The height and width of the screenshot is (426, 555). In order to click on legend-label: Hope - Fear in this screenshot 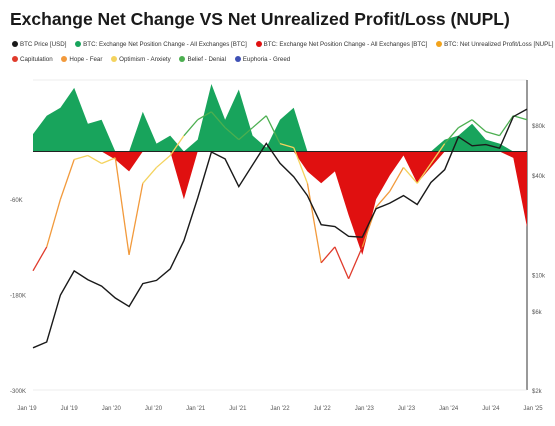, I will do `click(86, 59)`.